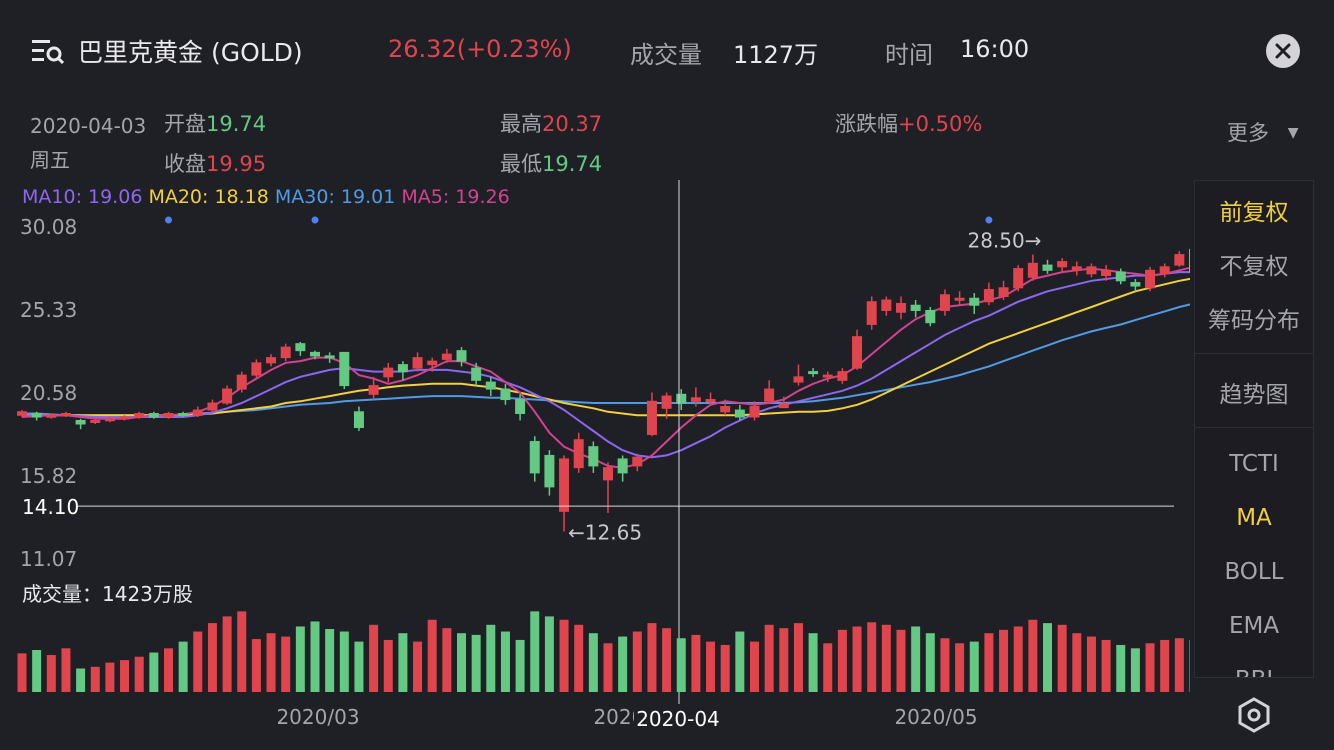 The width and height of the screenshot is (1334, 750). What do you see at coordinates (1254, 267) in the screenshot?
I see `menu-unadjusted: 不复权` at bounding box center [1254, 267].